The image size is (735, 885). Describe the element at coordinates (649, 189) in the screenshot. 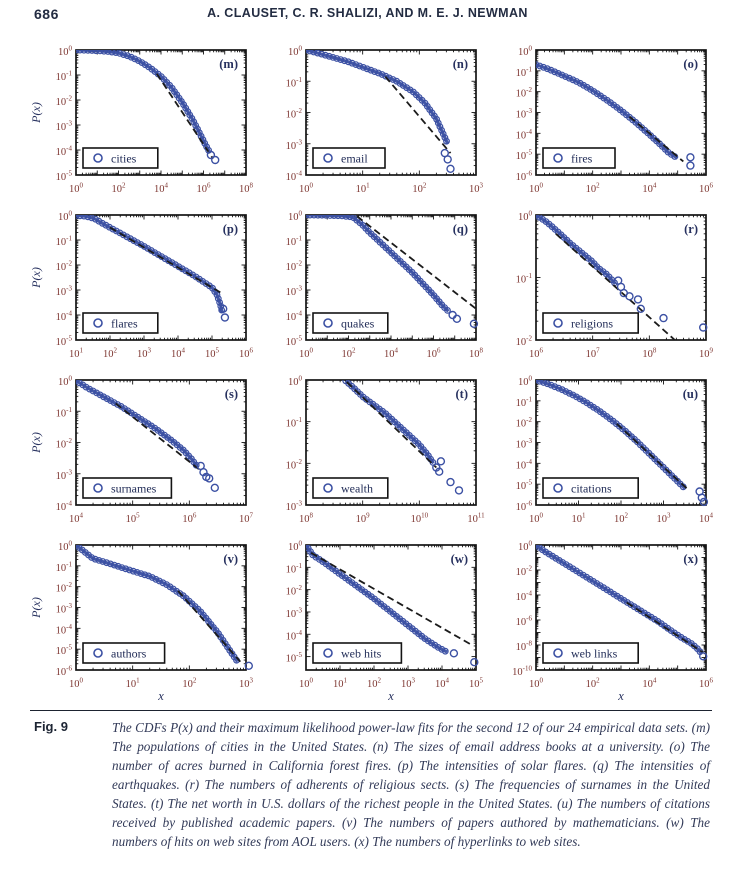

I see `x-tick-label: 10⁴` at that location.